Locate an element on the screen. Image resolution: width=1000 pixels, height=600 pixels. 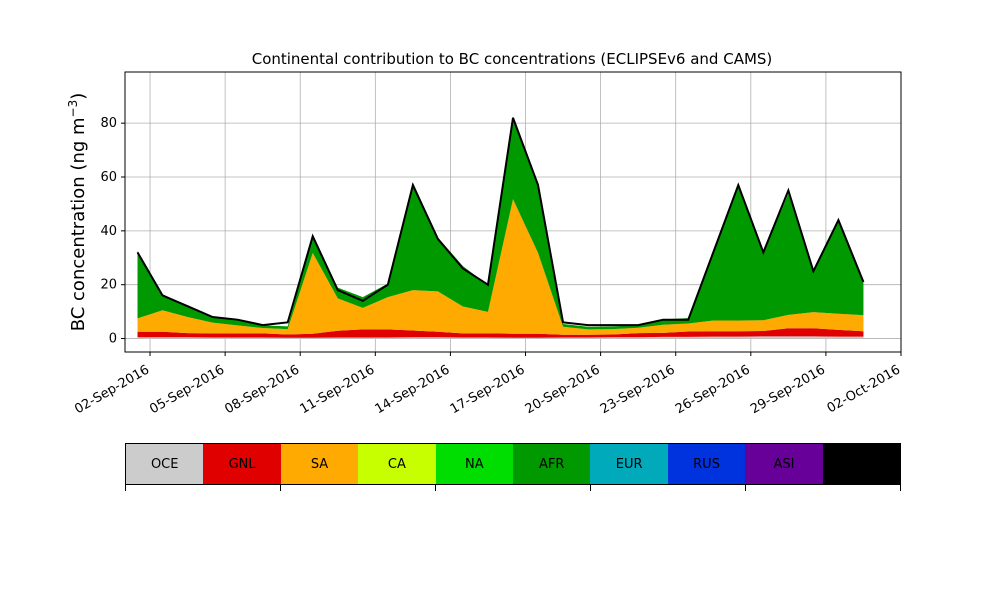
legend-cell-oce: OCE is located at coordinates (165, 464).